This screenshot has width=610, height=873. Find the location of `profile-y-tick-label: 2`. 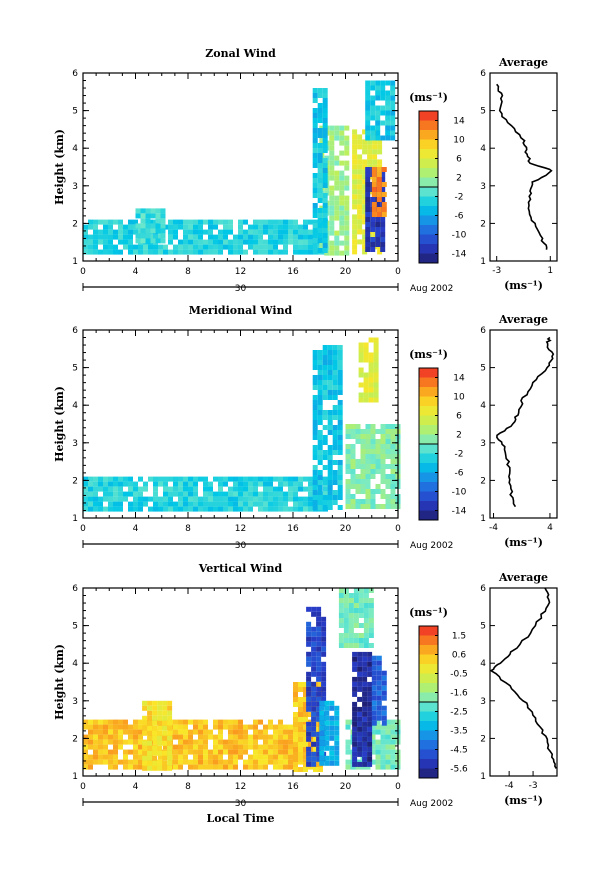

profile-y-tick-label: 2 is located at coordinates (483, 481).